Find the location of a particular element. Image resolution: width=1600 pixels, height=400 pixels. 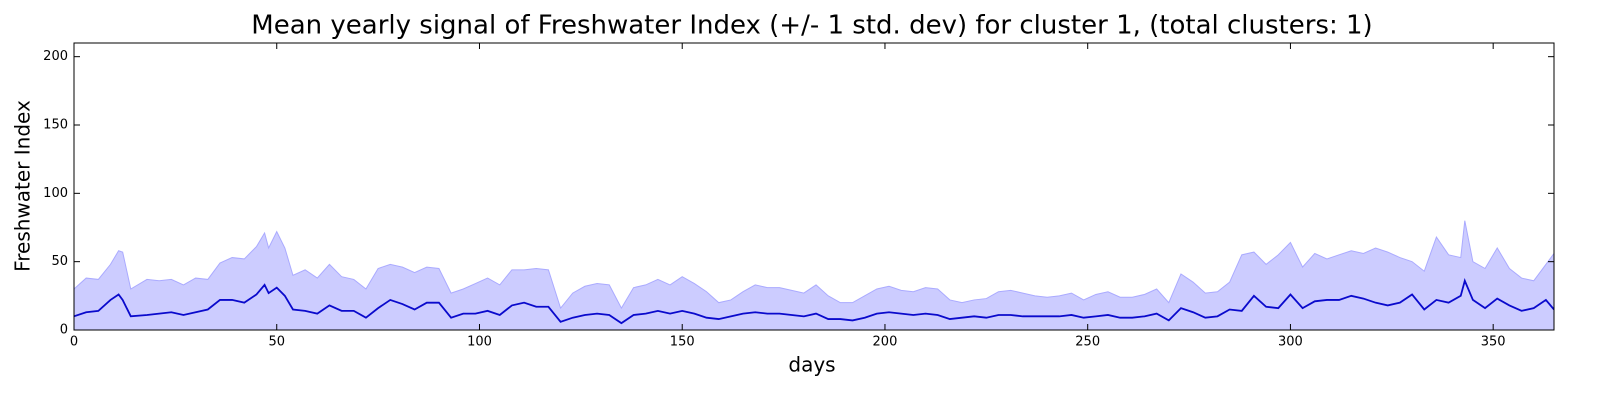

x-tick-label: 300 is located at coordinates (1290, 342).